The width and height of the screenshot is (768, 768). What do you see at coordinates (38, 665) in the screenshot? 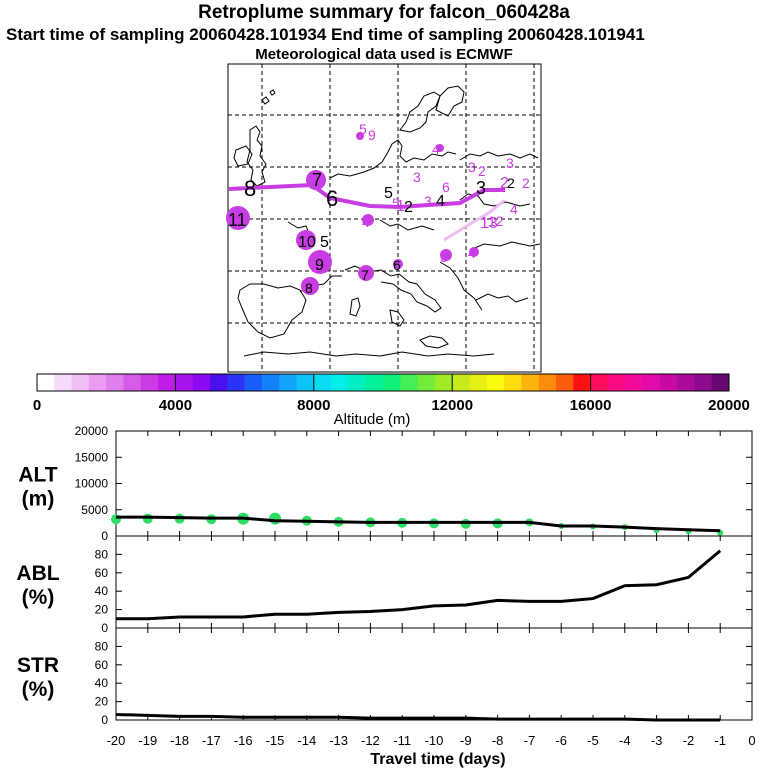
I see `panel-ylabel: STR` at bounding box center [38, 665].